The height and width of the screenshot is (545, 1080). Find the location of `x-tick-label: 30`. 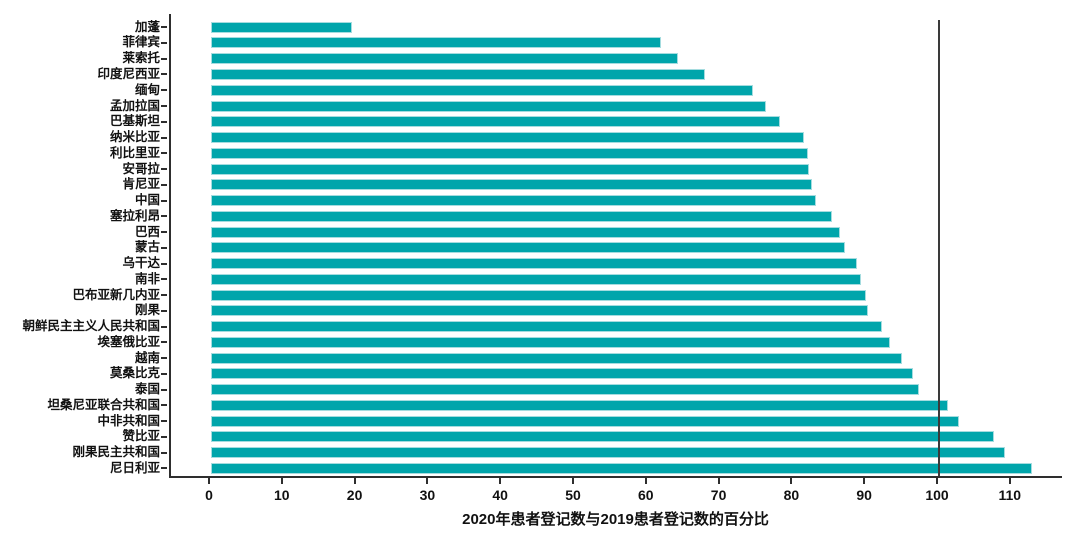

x-tick-label: 30 is located at coordinates (427, 495).